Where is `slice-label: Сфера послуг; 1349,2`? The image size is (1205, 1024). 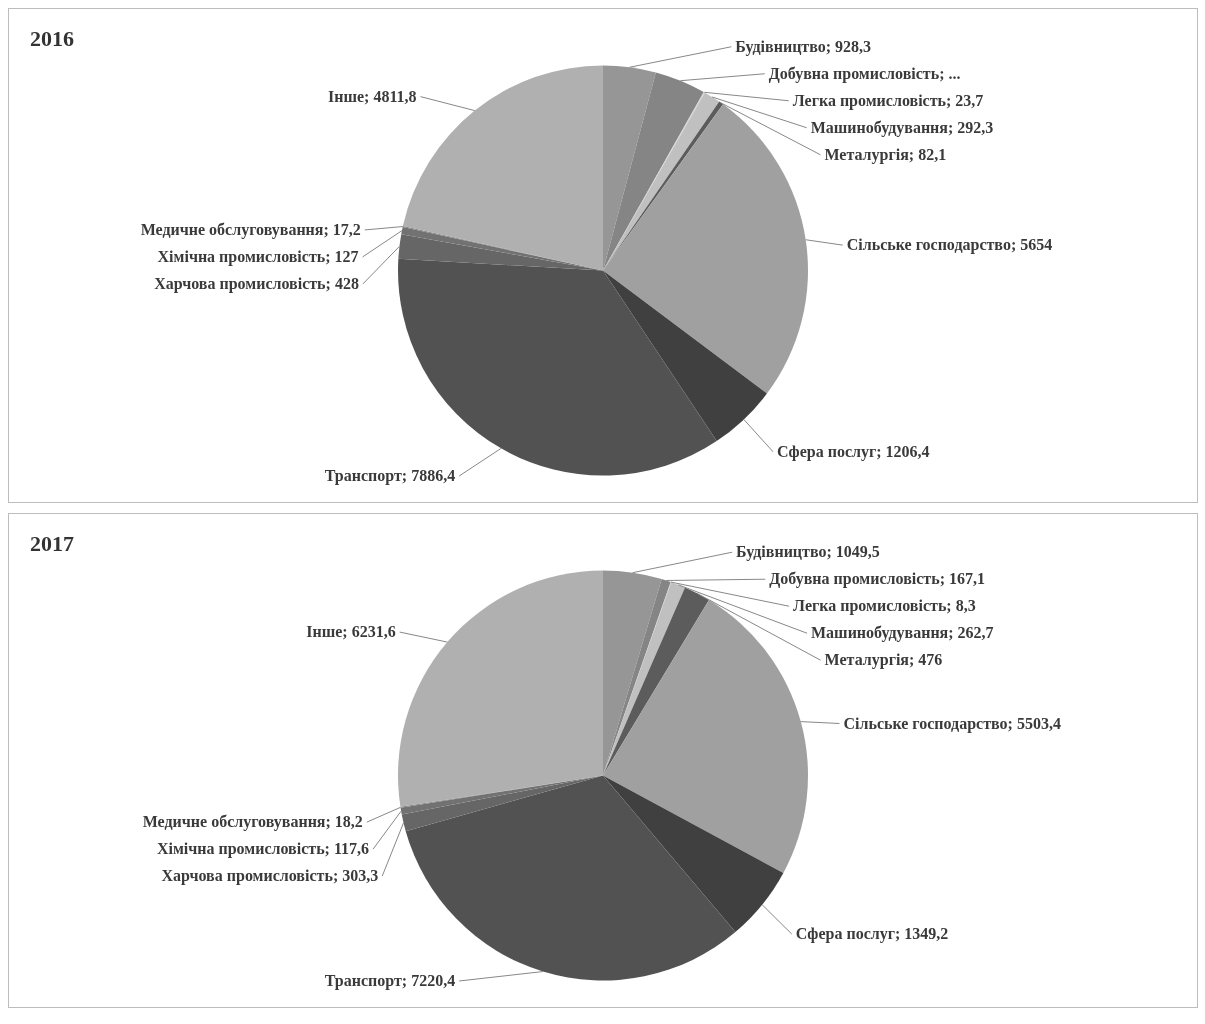 slice-label: Сфера послуг; 1349,2 is located at coordinates (872, 934).